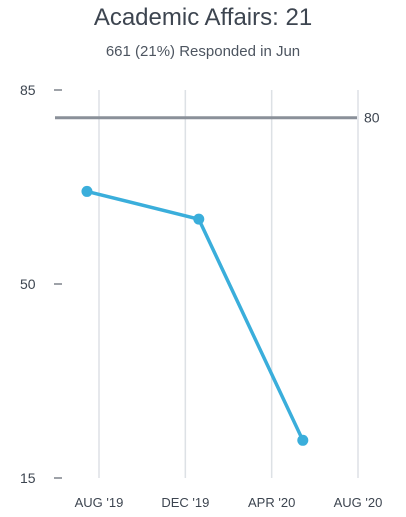 This screenshot has height=517, width=406. What do you see at coordinates (372, 118) in the screenshot?
I see `target-label: 80` at bounding box center [372, 118].